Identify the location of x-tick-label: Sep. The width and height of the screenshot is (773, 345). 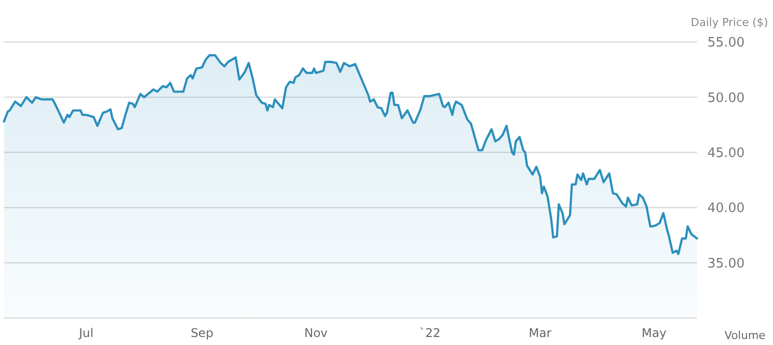
(202, 333).